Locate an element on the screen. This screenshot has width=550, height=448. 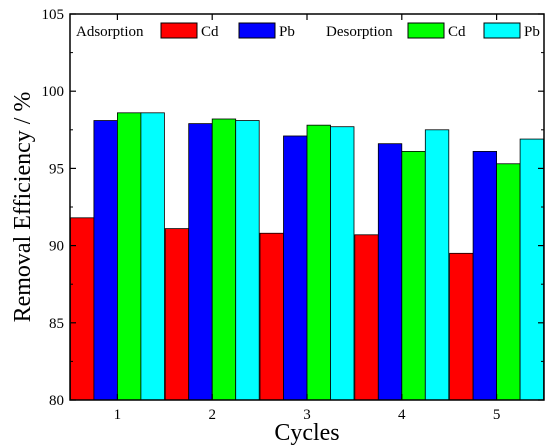
legend-label-desorption-pb: Pb is located at coordinates (532, 32).